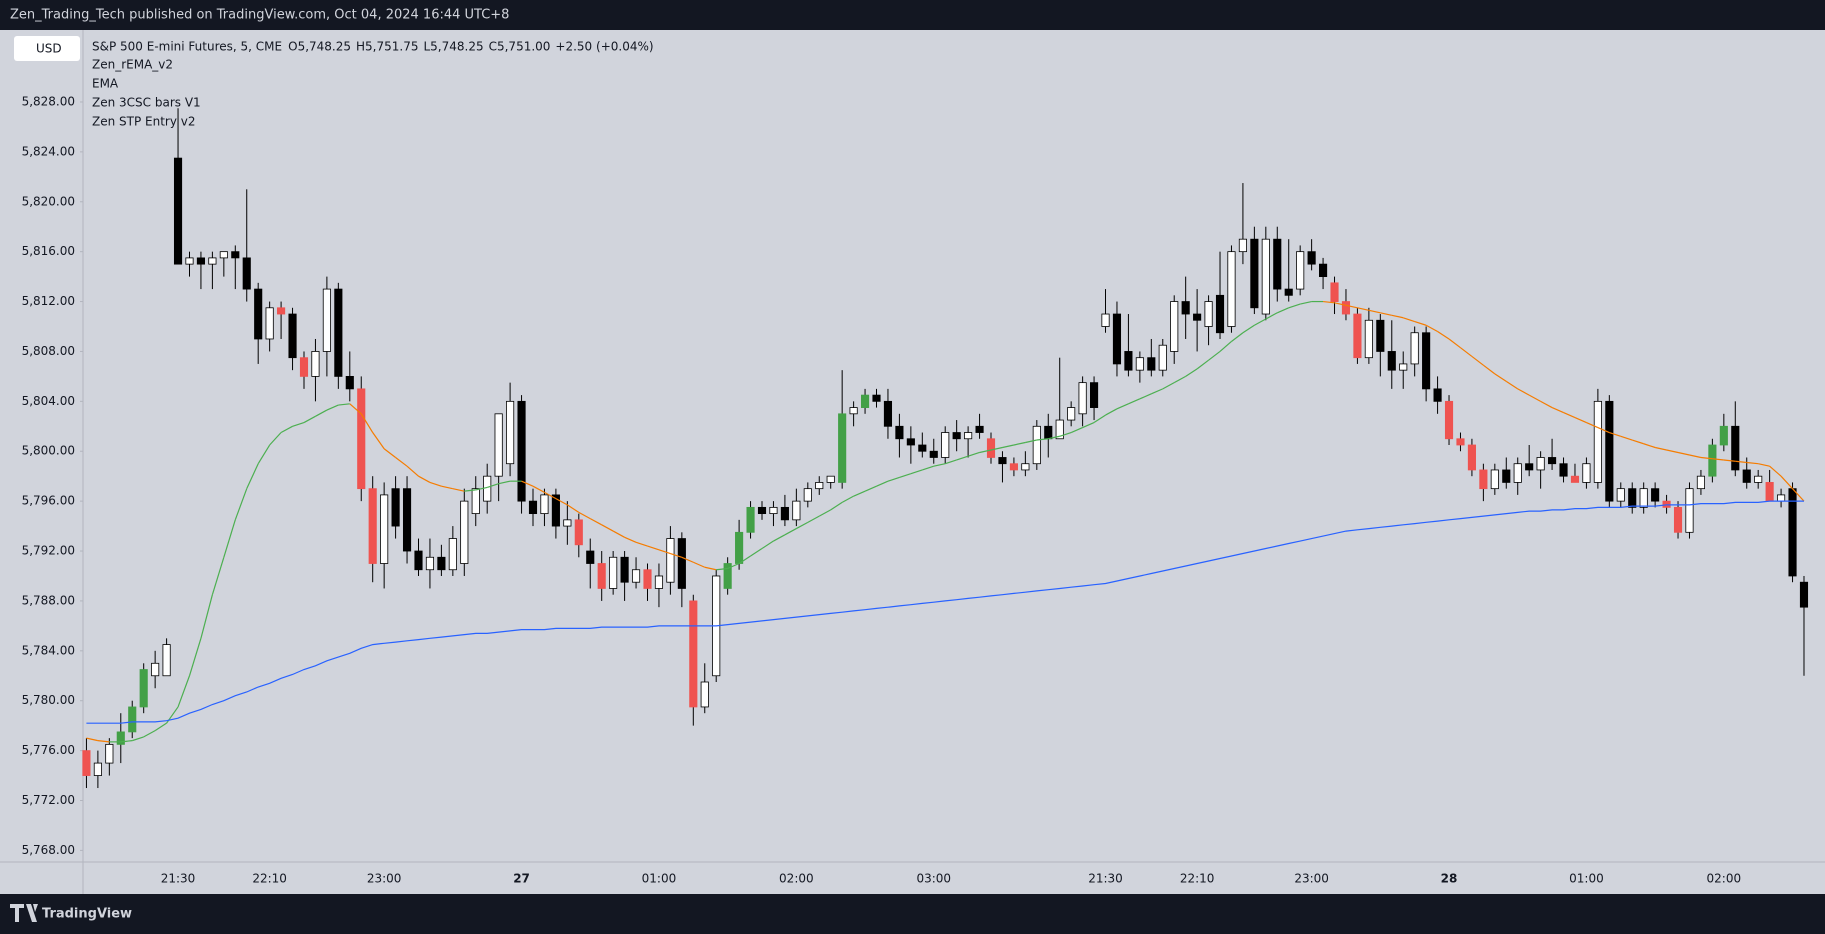 This screenshot has width=1825, height=934. I want to click on x-tick-label: 27, so click(521, 879).